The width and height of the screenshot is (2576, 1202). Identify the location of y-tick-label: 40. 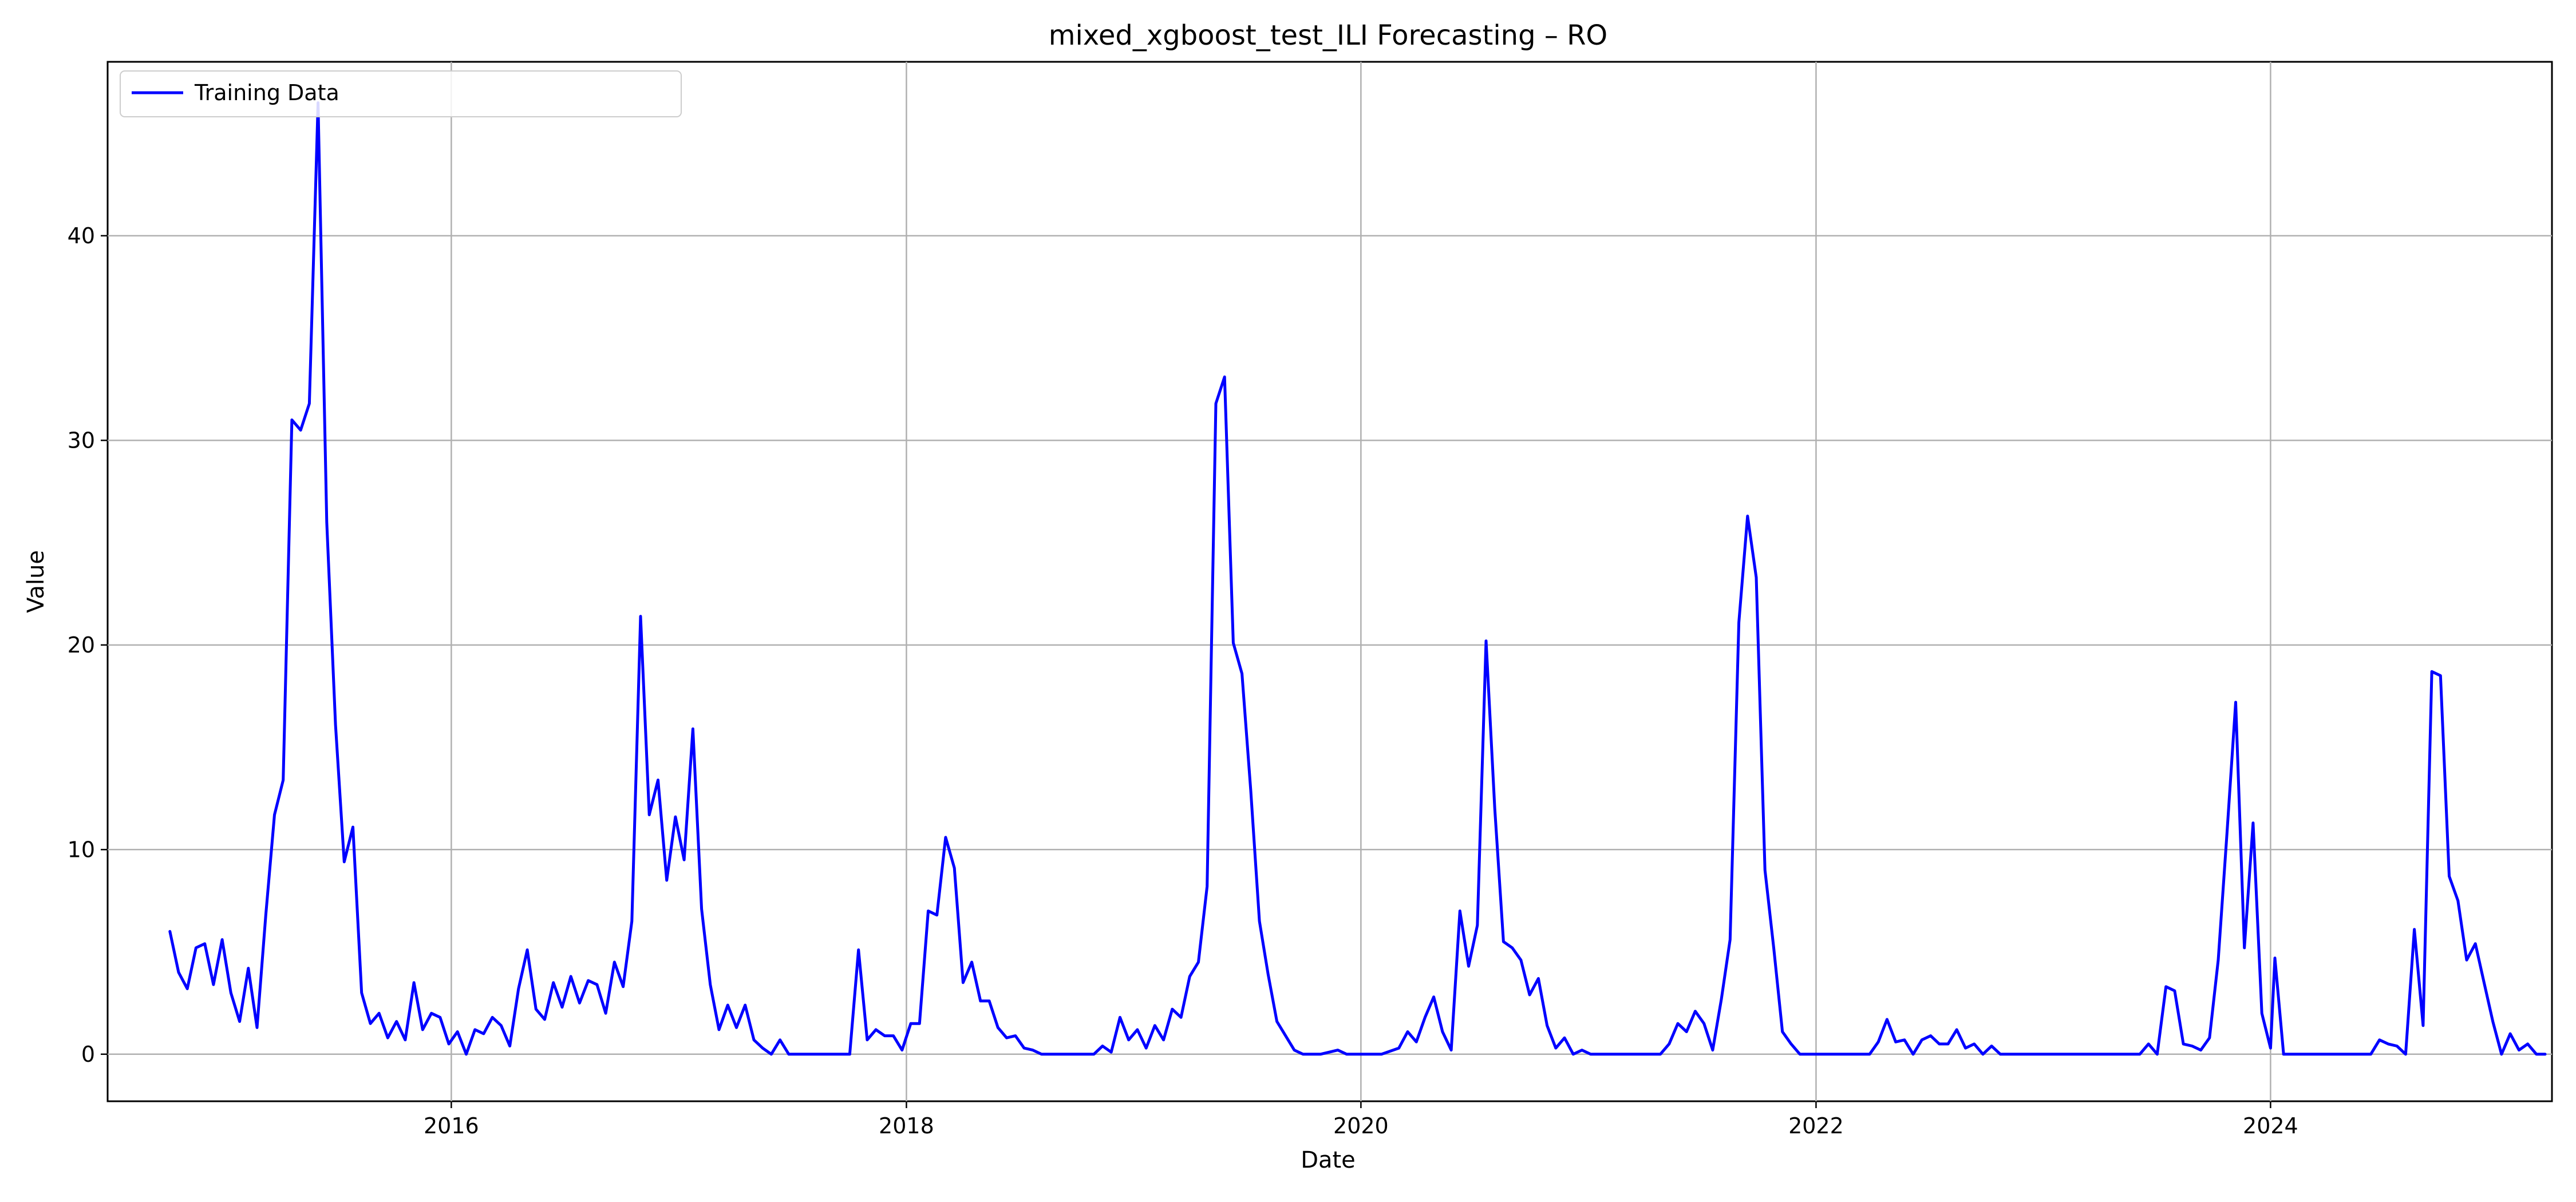
(81, 236).